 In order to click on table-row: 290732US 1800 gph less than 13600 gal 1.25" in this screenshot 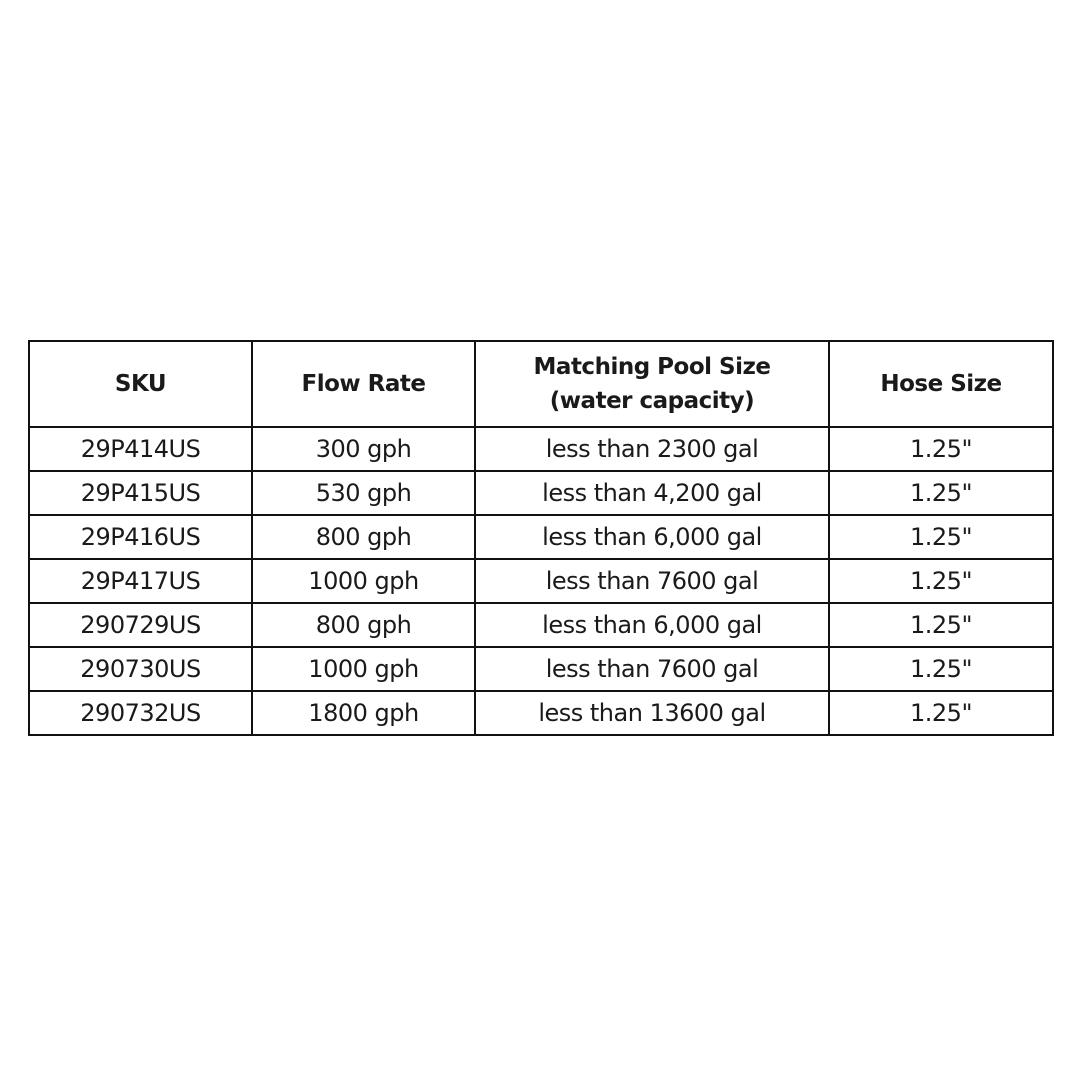, I will do `click(541, 713)`.